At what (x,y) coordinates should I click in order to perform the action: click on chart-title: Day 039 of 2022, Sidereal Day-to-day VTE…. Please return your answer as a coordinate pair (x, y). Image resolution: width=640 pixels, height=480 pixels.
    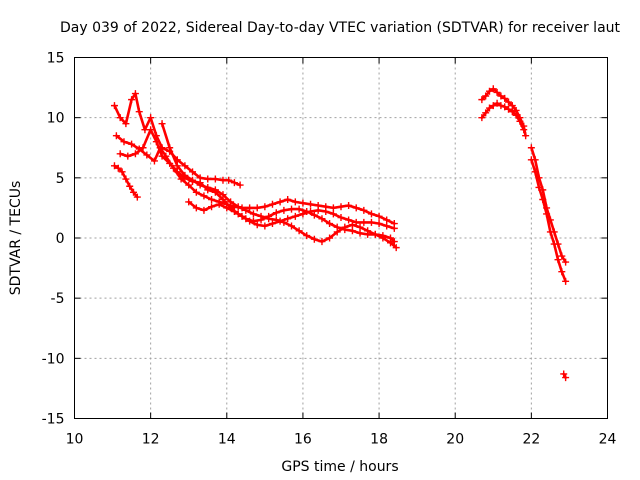
    Looking at the image, I should click on (340, 28).